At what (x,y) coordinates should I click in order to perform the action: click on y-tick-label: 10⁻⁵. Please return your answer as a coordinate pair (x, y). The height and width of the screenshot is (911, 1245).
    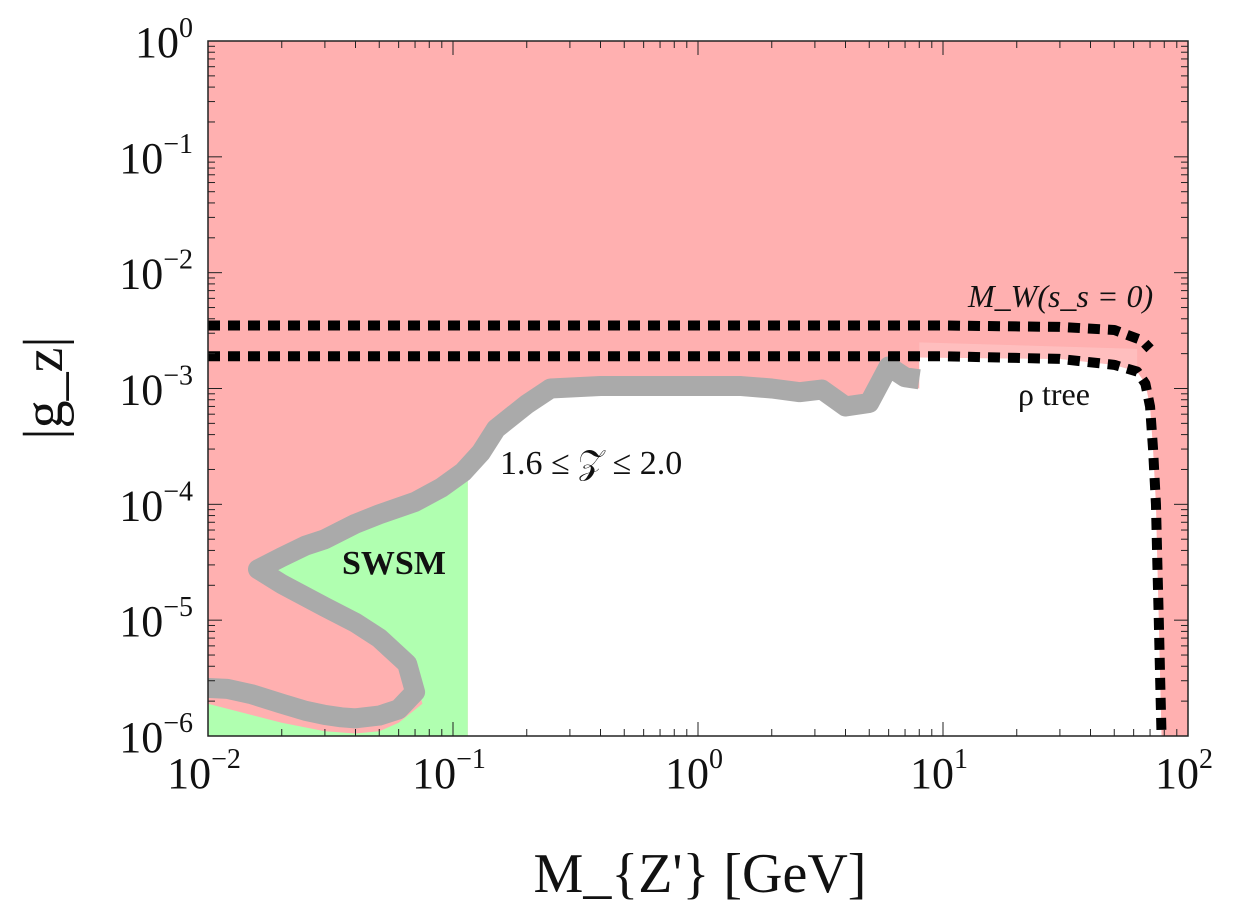
    Looking at the image, I should click on (156, 619).